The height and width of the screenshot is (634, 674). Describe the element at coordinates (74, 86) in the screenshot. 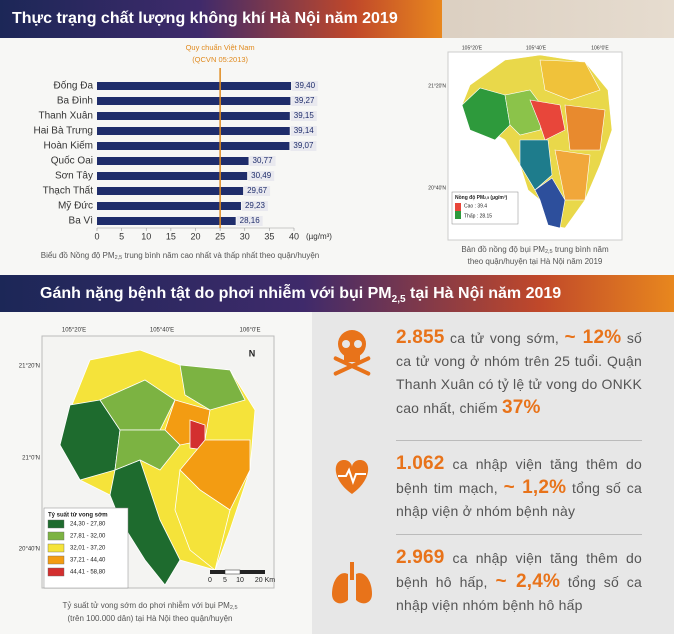

I see `y-tick-label: Đống Đa` at that location.